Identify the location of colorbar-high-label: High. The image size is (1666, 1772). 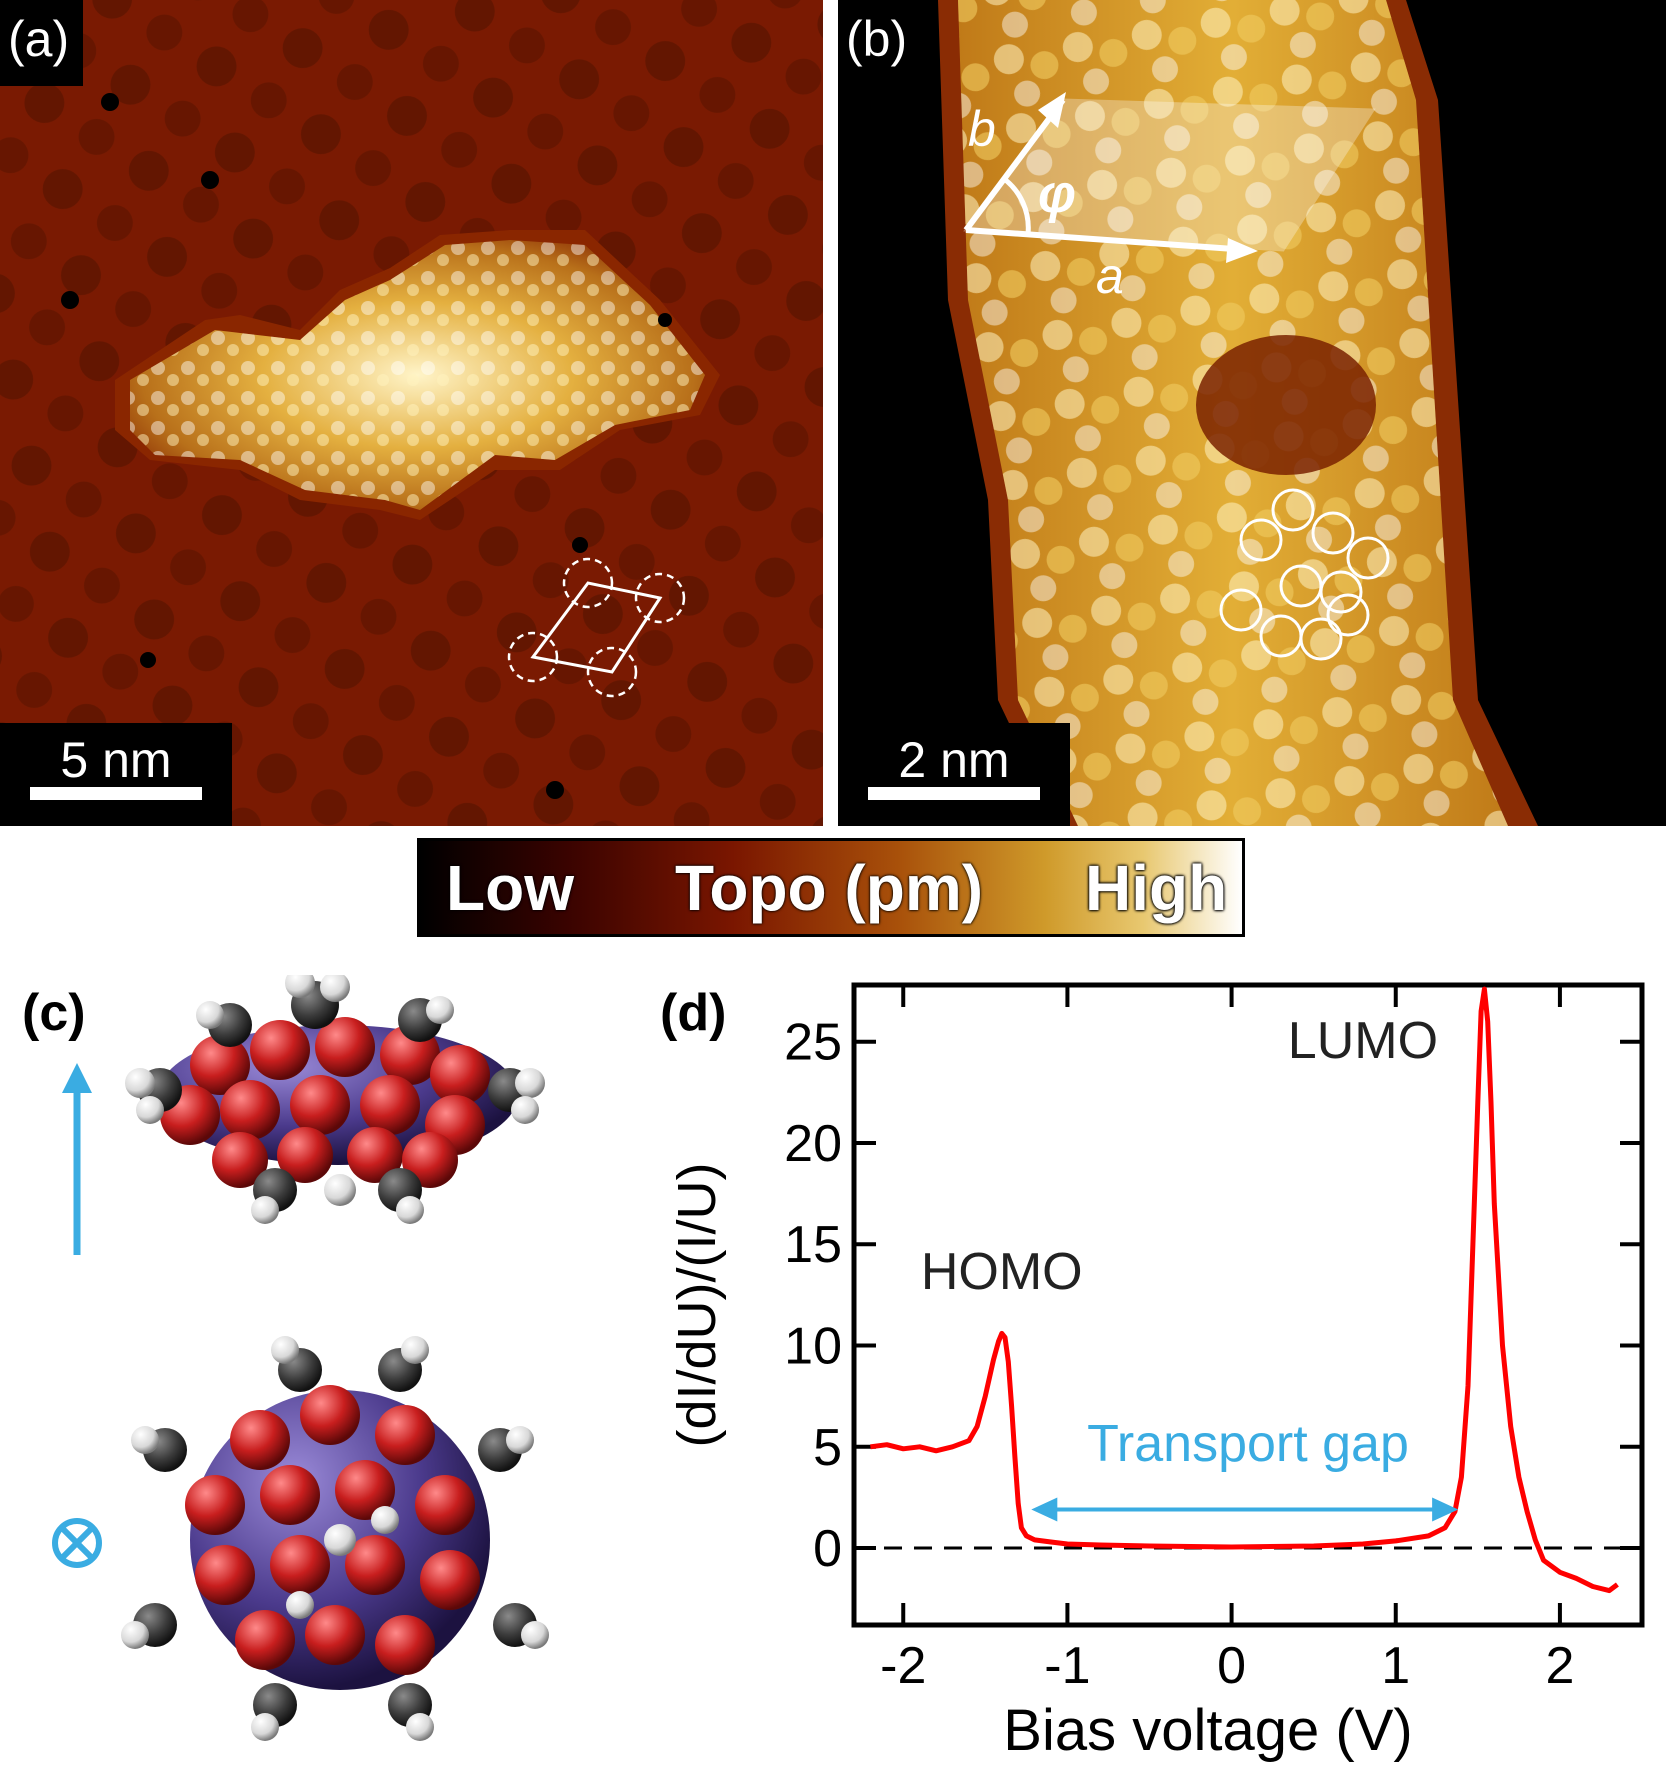
(1156, 888).